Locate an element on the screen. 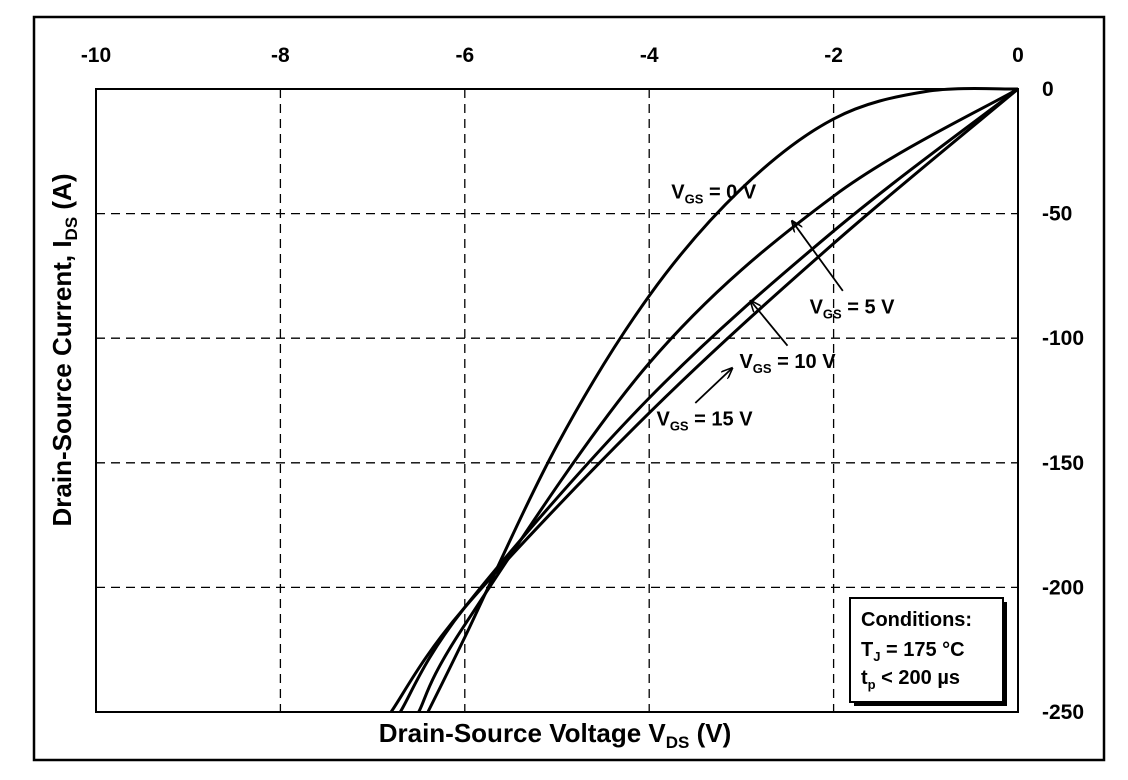  x-tick-label: -4 is located at coordinates (649, 55).